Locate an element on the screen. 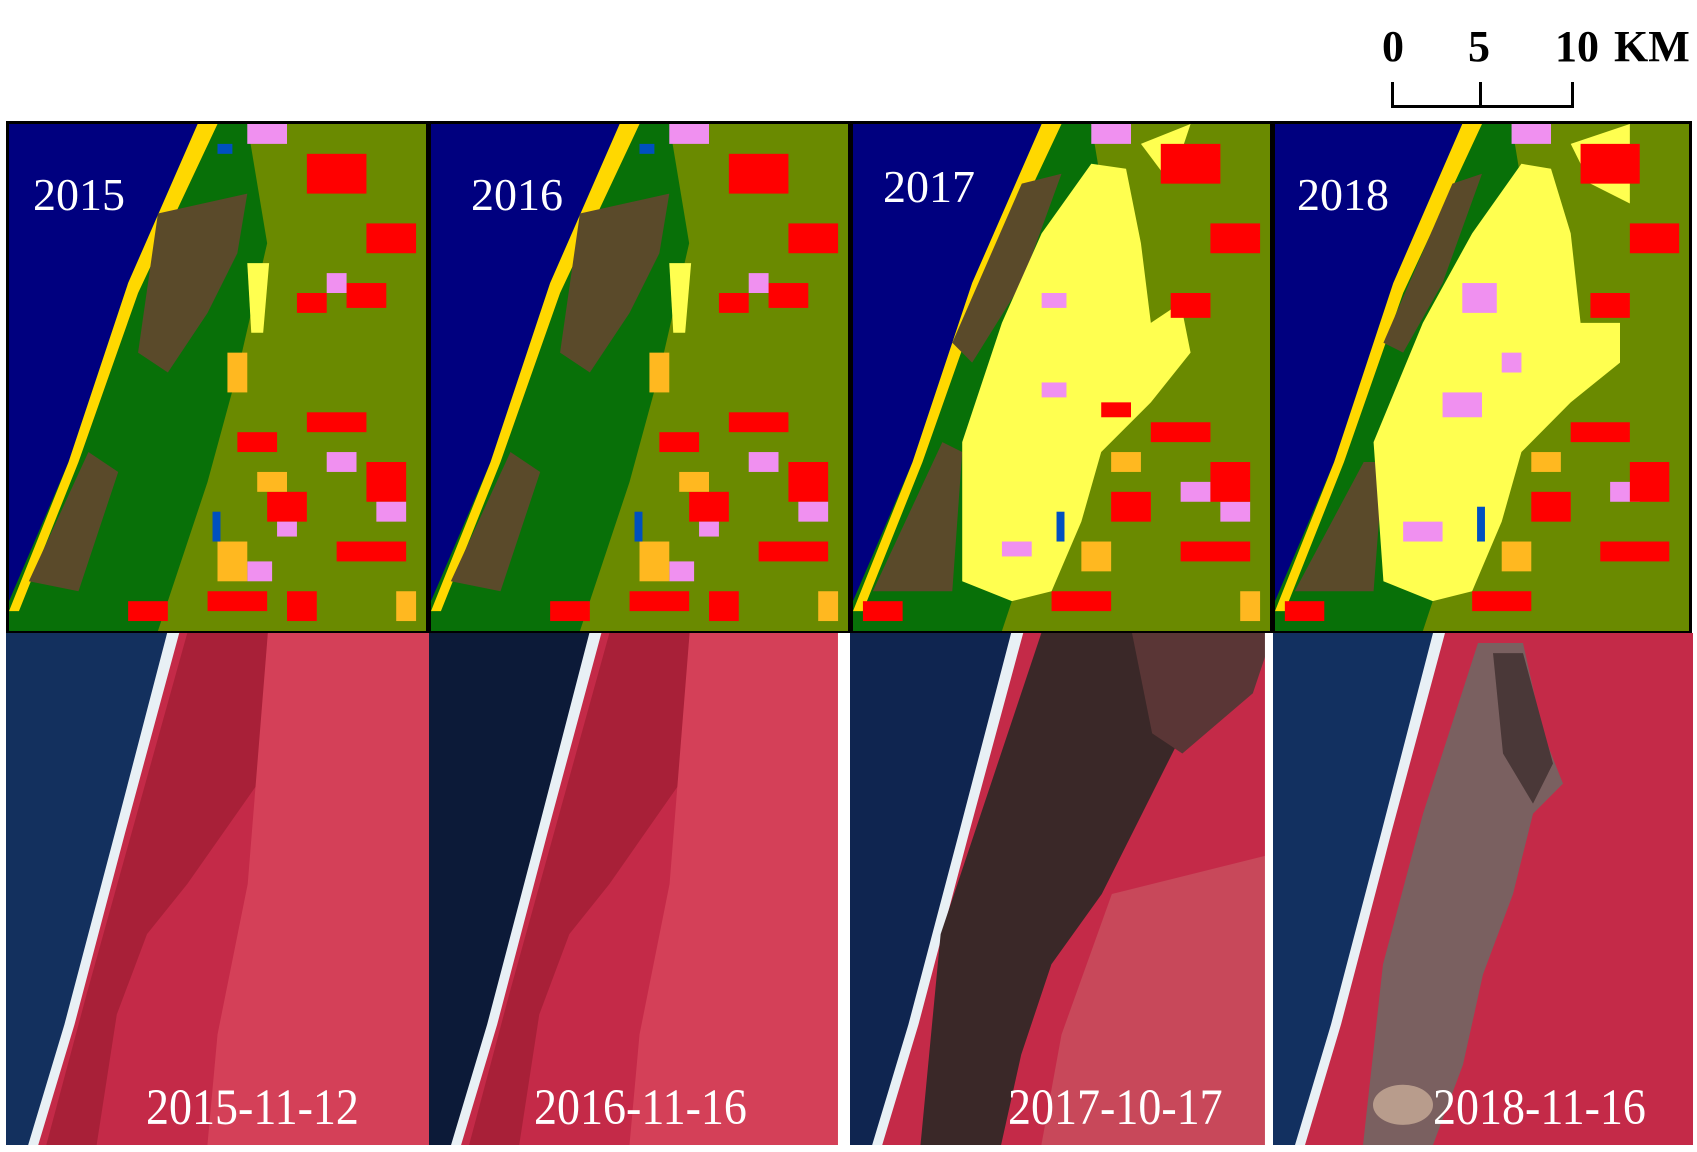 The width and height of the screenshot is (1697, 1152). year-label-2017: 2017 is located at coordinates (929, 186).